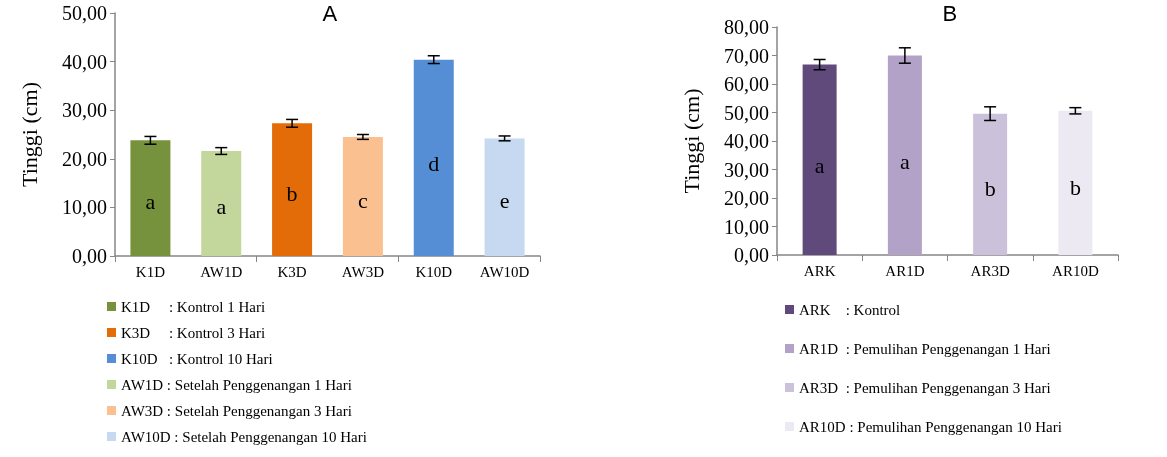 The height and width of the screenshot is (457, 1167). What do you see at coordinates (434, 271) in the screenshot?
I see `x-tick-label: K10D` at bounding box center [434, 271].